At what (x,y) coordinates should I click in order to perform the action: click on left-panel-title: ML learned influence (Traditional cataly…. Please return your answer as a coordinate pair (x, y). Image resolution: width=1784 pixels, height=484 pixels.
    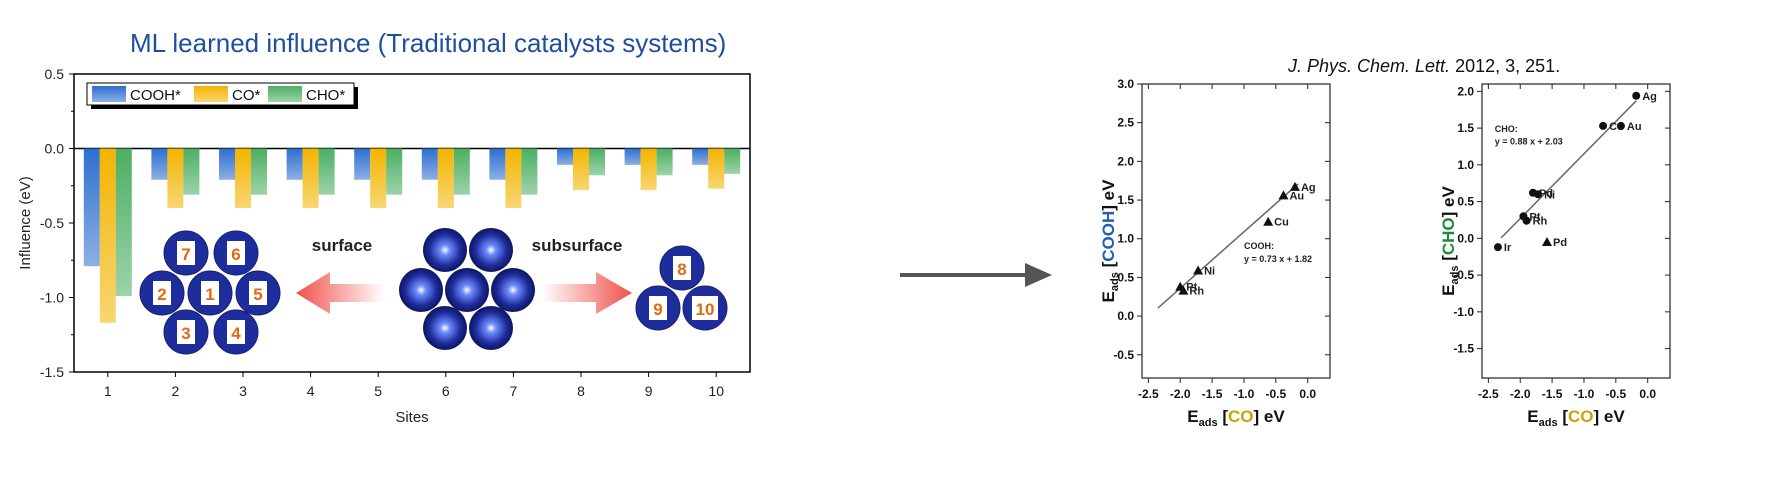
    Looking at the image, I should click on (428, 43).